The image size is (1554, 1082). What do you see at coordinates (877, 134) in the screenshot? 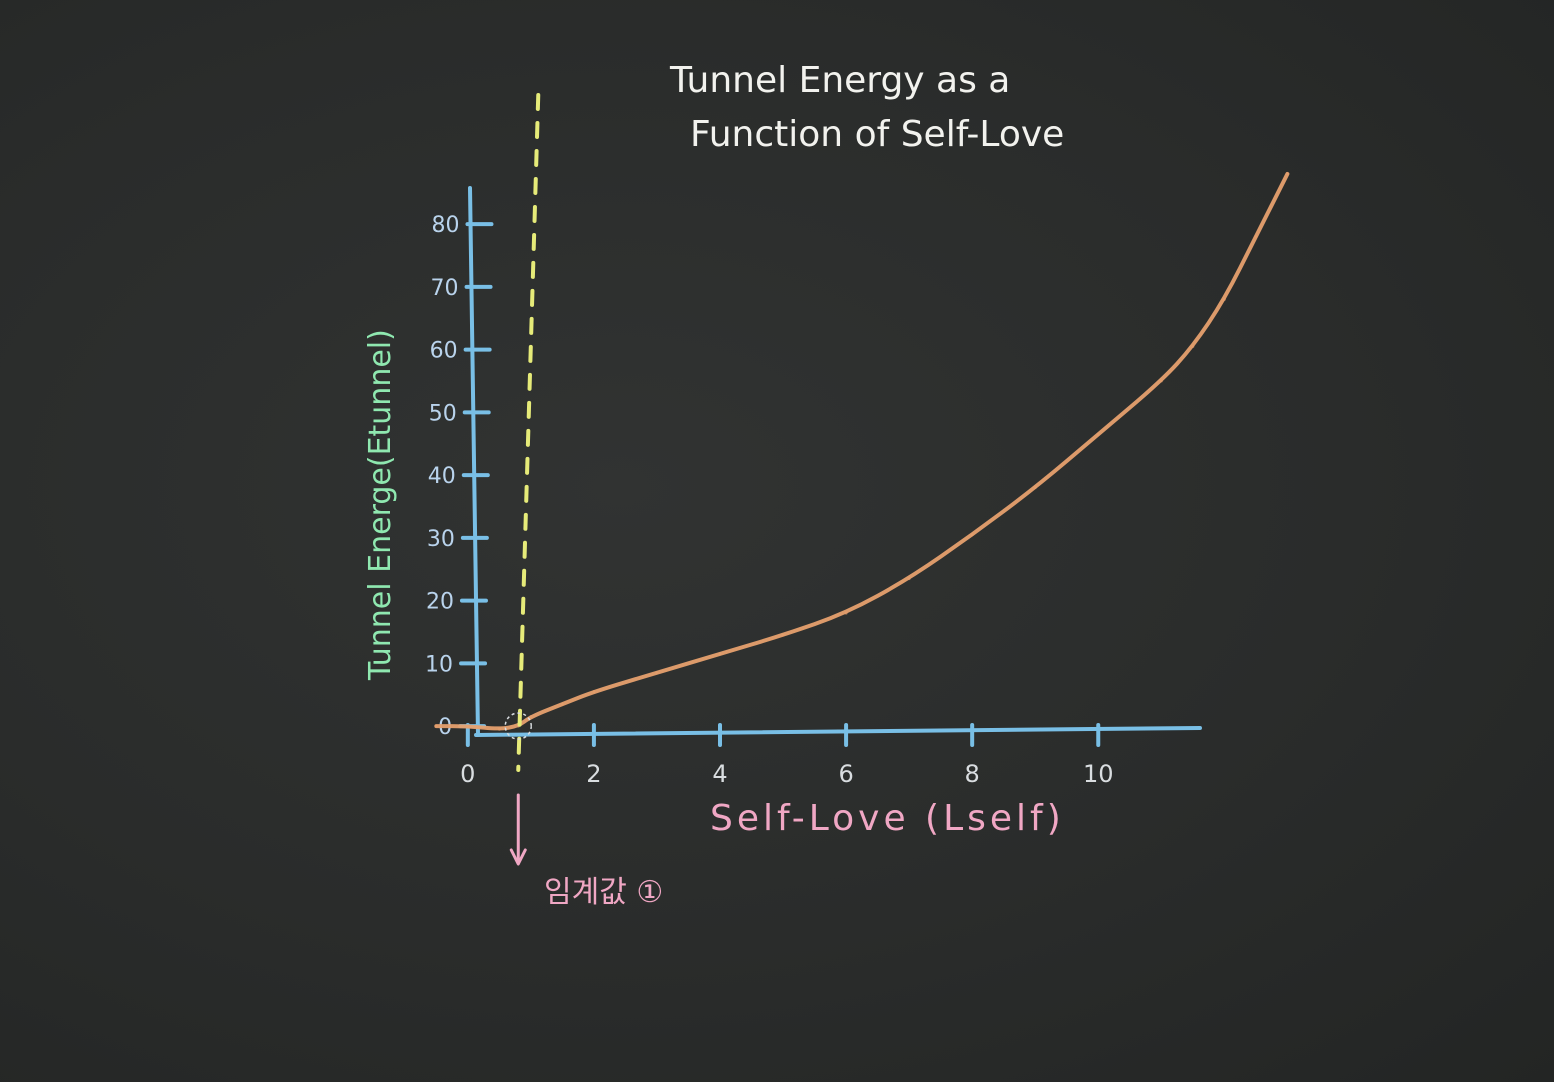
I see `chart-title-line-2: Function of Self-Love` at bounding box center [877, 134].